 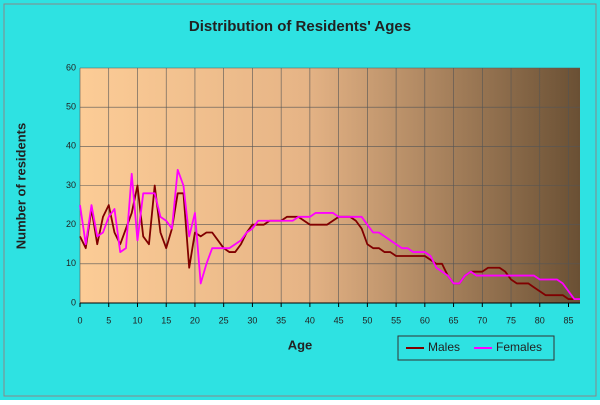 What do you see at coordinates (224, 320) in the screenshot?
I see `x-tick-label: 25` at bounding box center [224, 320].